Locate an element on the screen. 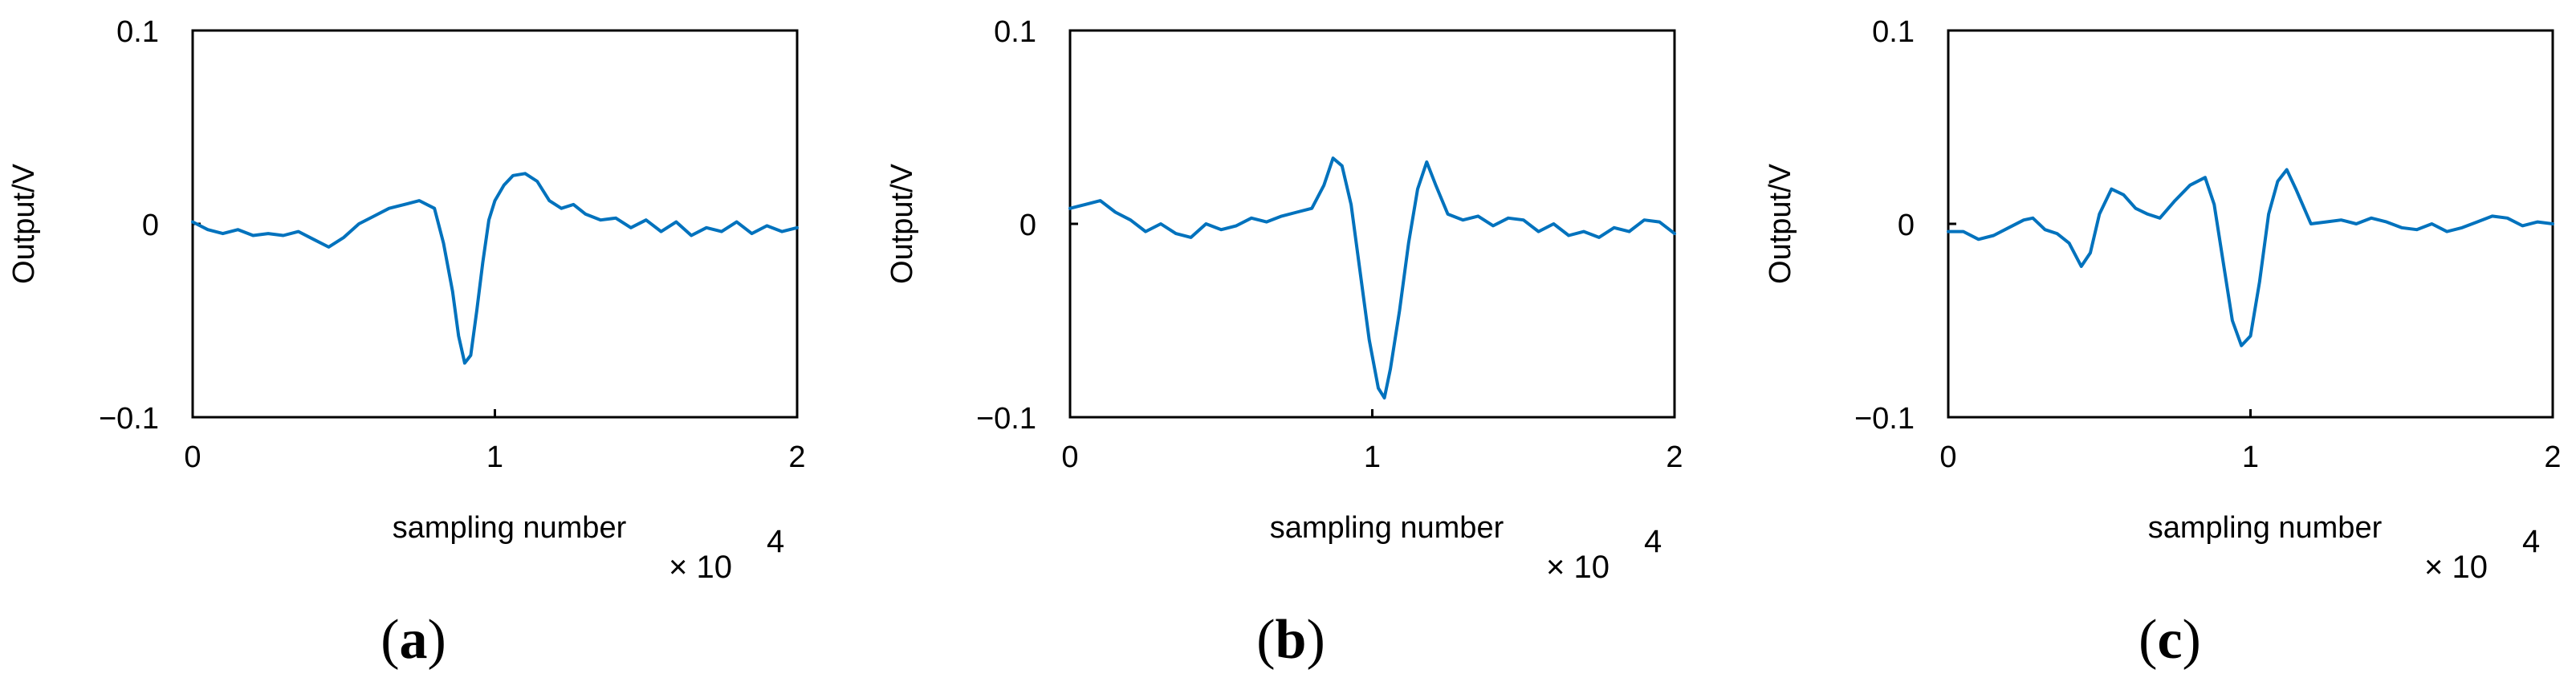 This screenshot has height=694, width=2576. panel-caption-letter: c is located at coordinates (2169, 640).